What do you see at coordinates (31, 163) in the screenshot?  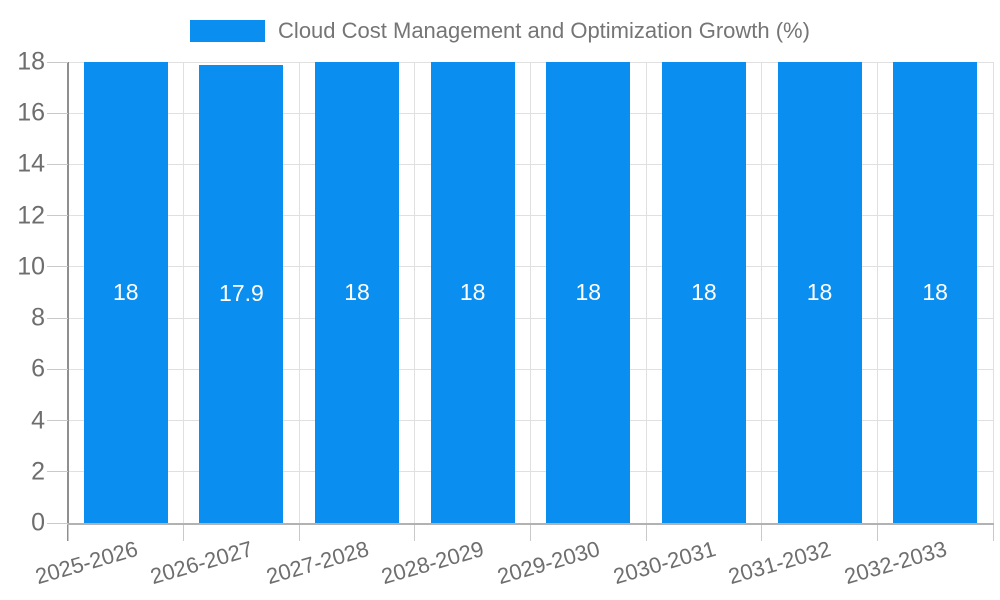 I see `y-axis-tick-label: 14` at bounding box center [31, 163].